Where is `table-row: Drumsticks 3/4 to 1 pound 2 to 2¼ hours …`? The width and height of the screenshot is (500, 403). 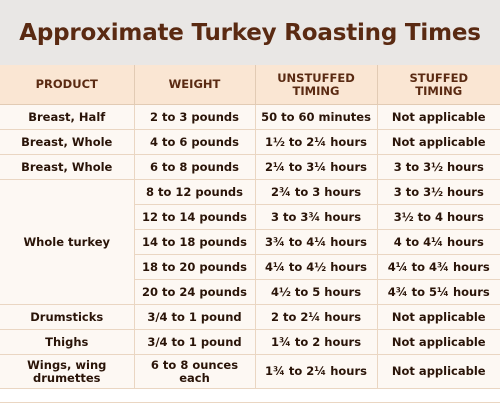
table-row: Drumsticks 3/4 to 1 pound 2 to 2¼ hours … is located at coordinates (250, 317).